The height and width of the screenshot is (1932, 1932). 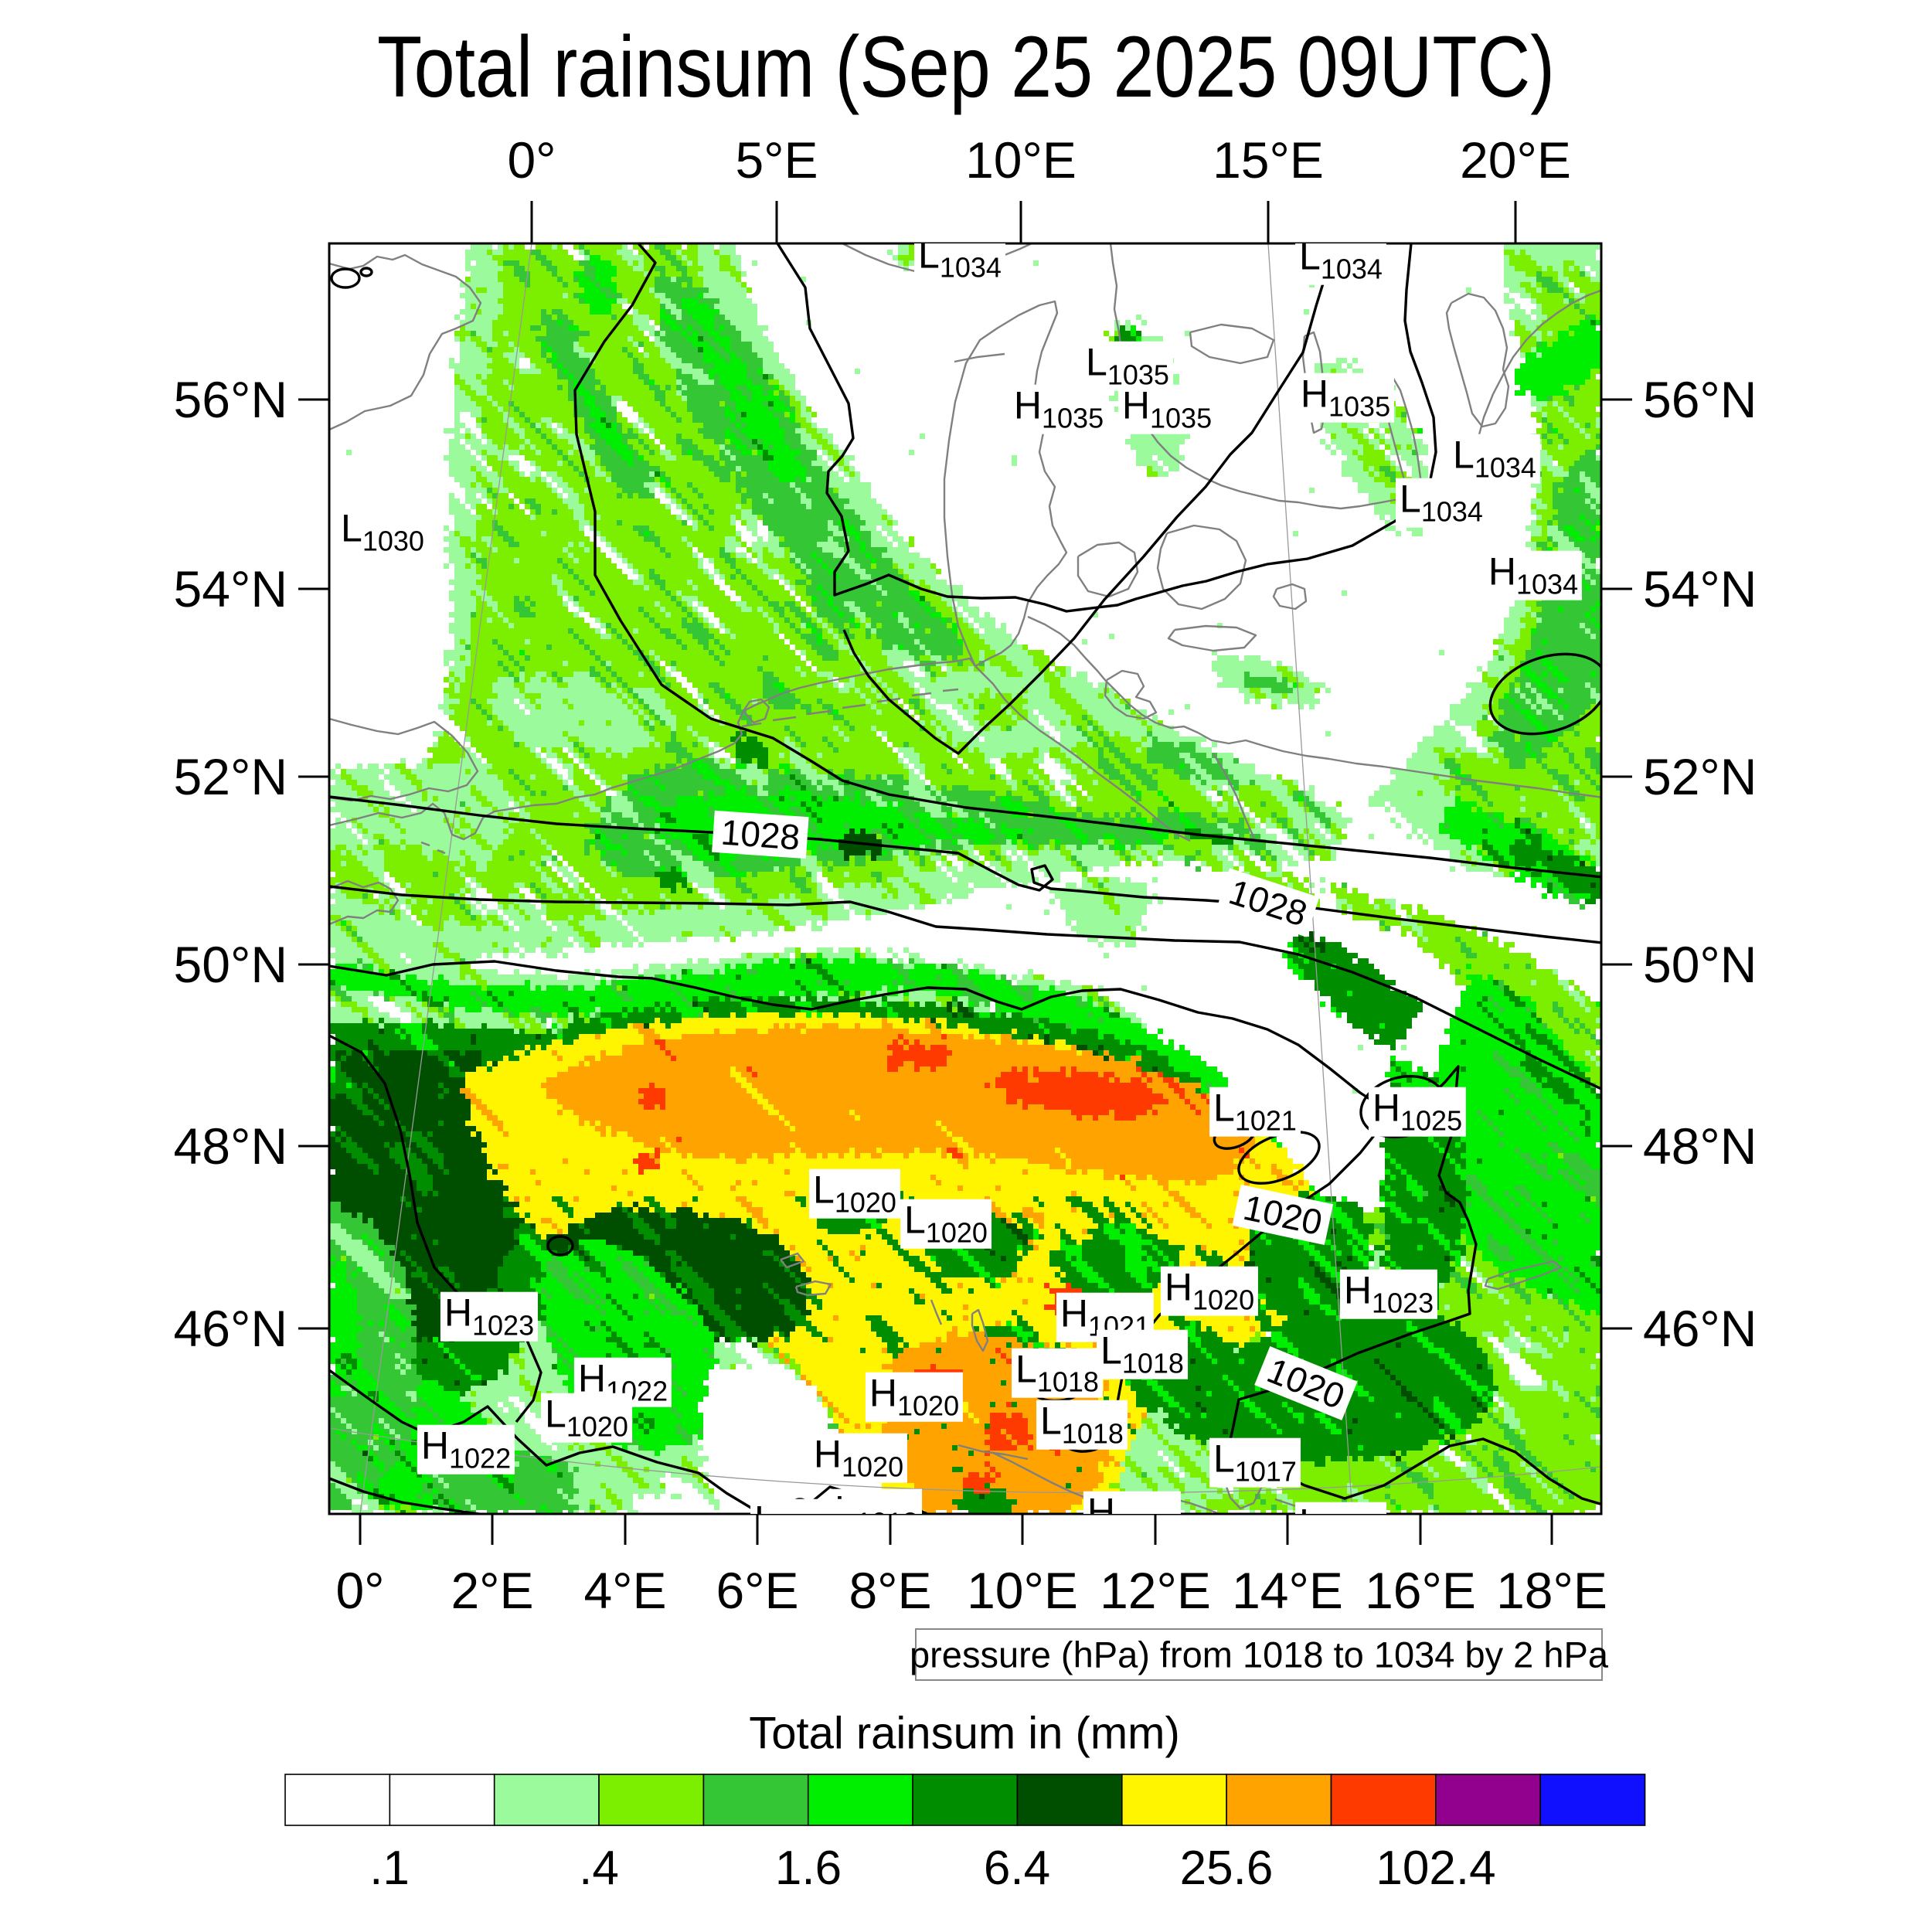 What do you see at coordinates (777, 160) in the screenshot?
I see `tick-label-top: 5°E` at bounding box center [777, 160].